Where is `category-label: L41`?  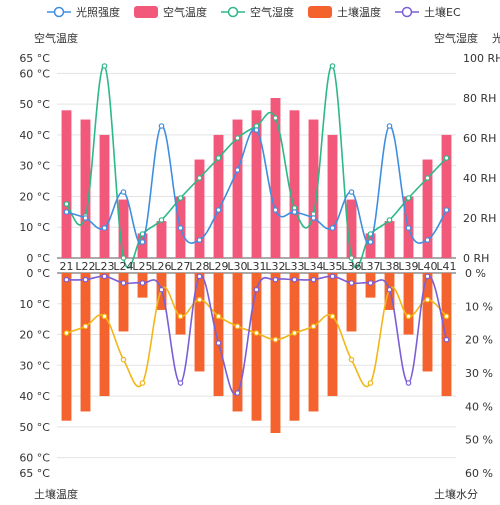 category-label: L41 is located at coordinates (446, 266).